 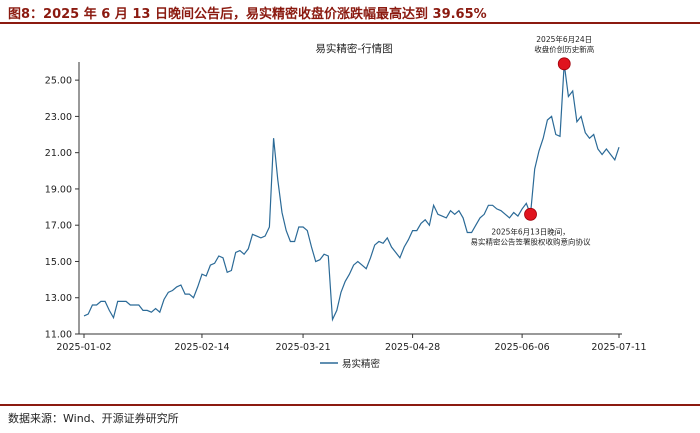 I want to click on y-tick-label: 17.00, so click(x=58, y=226).